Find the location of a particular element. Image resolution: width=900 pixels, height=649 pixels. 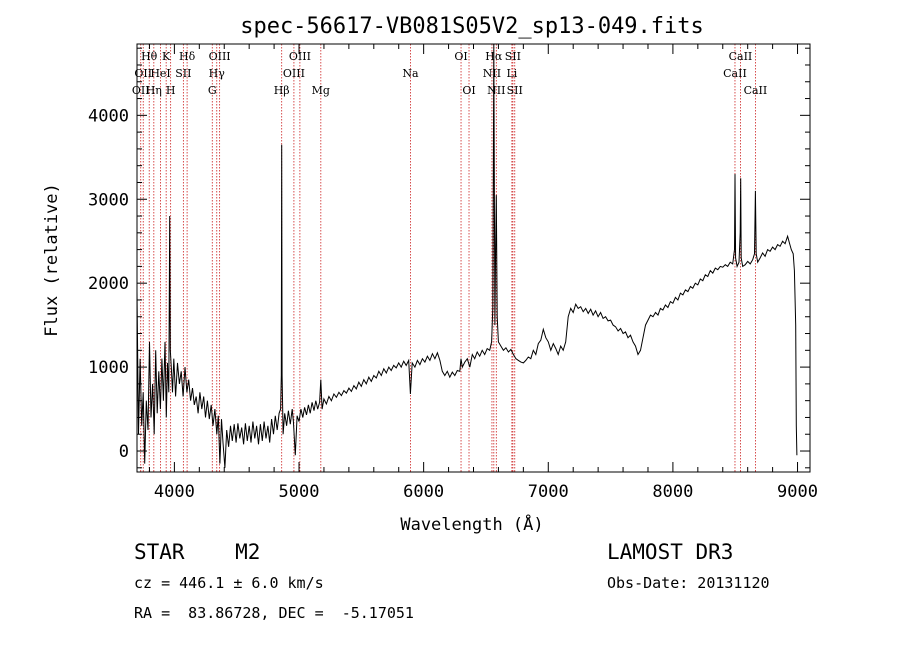

x-axis-label: Wavelength (Å) is located at coordinates (471, 524).